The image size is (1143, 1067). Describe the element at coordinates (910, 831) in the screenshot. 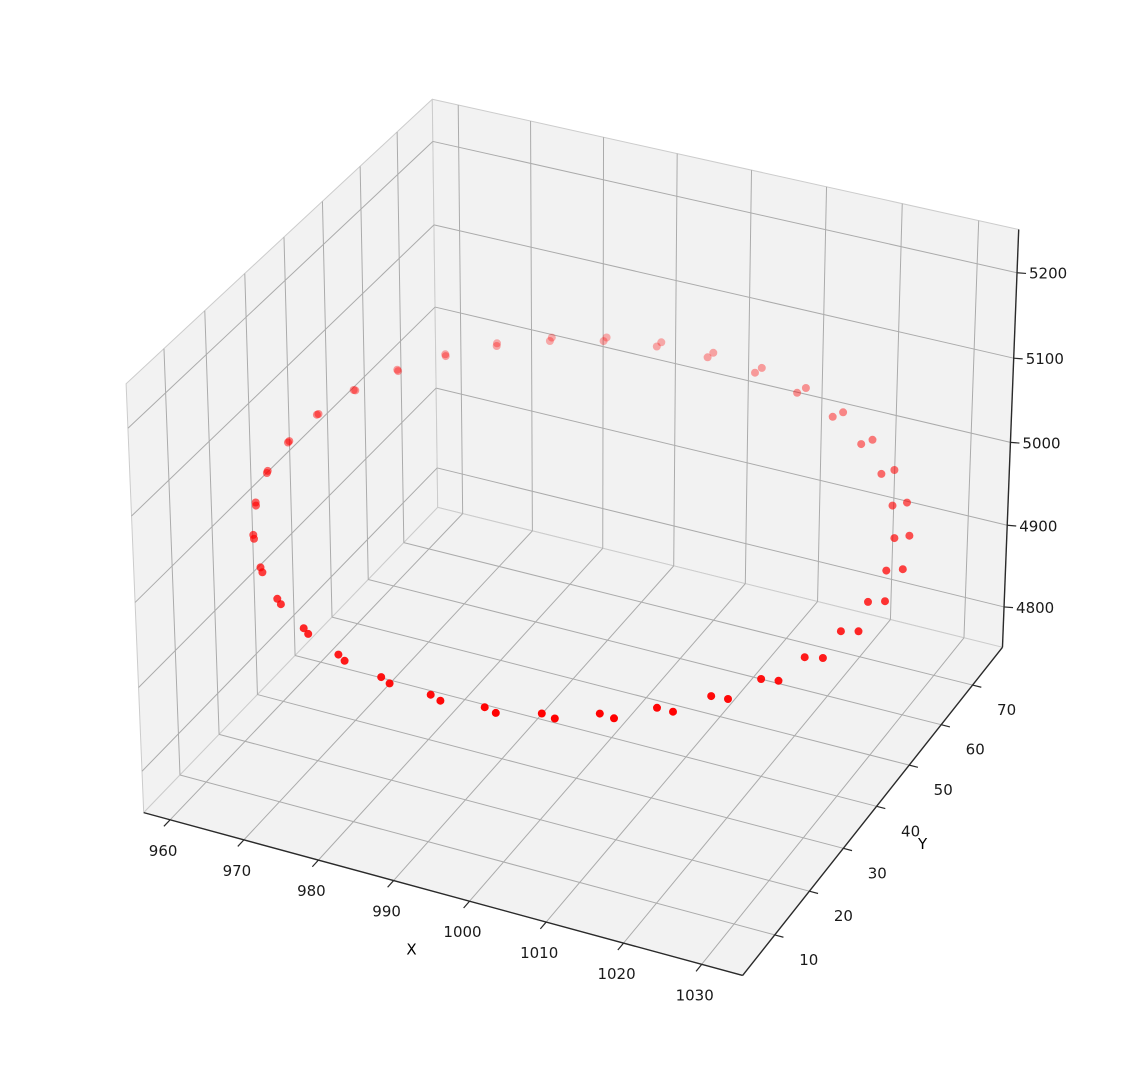

I see `y-tick-label: 40` at that location.